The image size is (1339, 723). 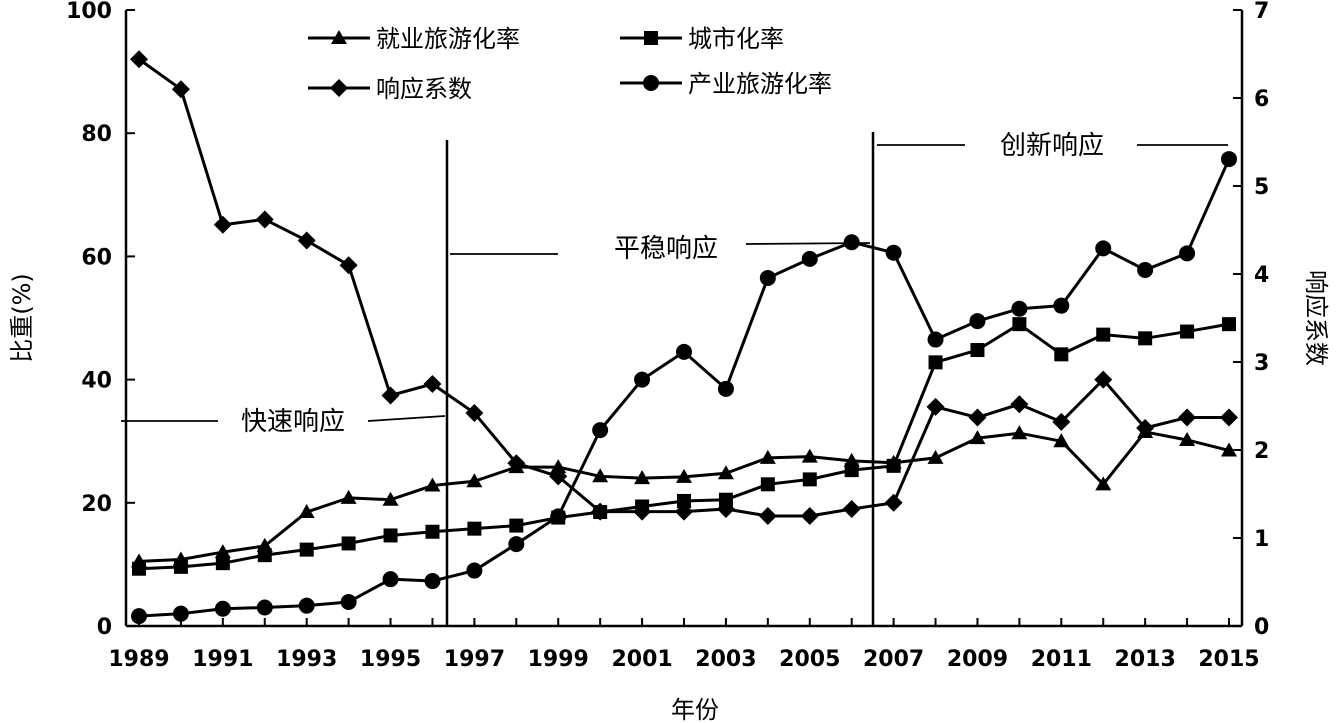 What do you see at coordinates (725, 659) in the screenshot?
I see `x-tick-label: 2003` at bounding box center [725, 659].